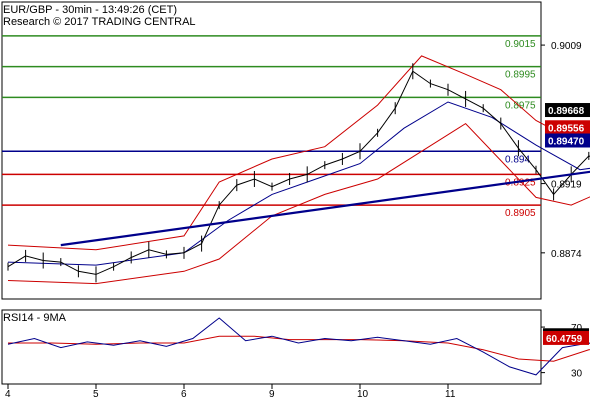 The width and height of the screenshot is (590, 400). I want to click on x-tick-label: 5, so click(96, 394).